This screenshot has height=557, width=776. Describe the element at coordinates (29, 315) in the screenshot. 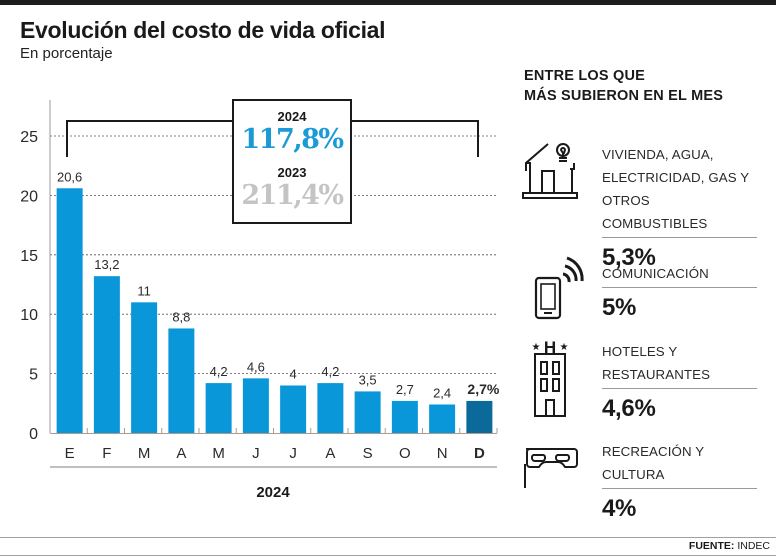

I see `y-tick-label: 10` at that location.